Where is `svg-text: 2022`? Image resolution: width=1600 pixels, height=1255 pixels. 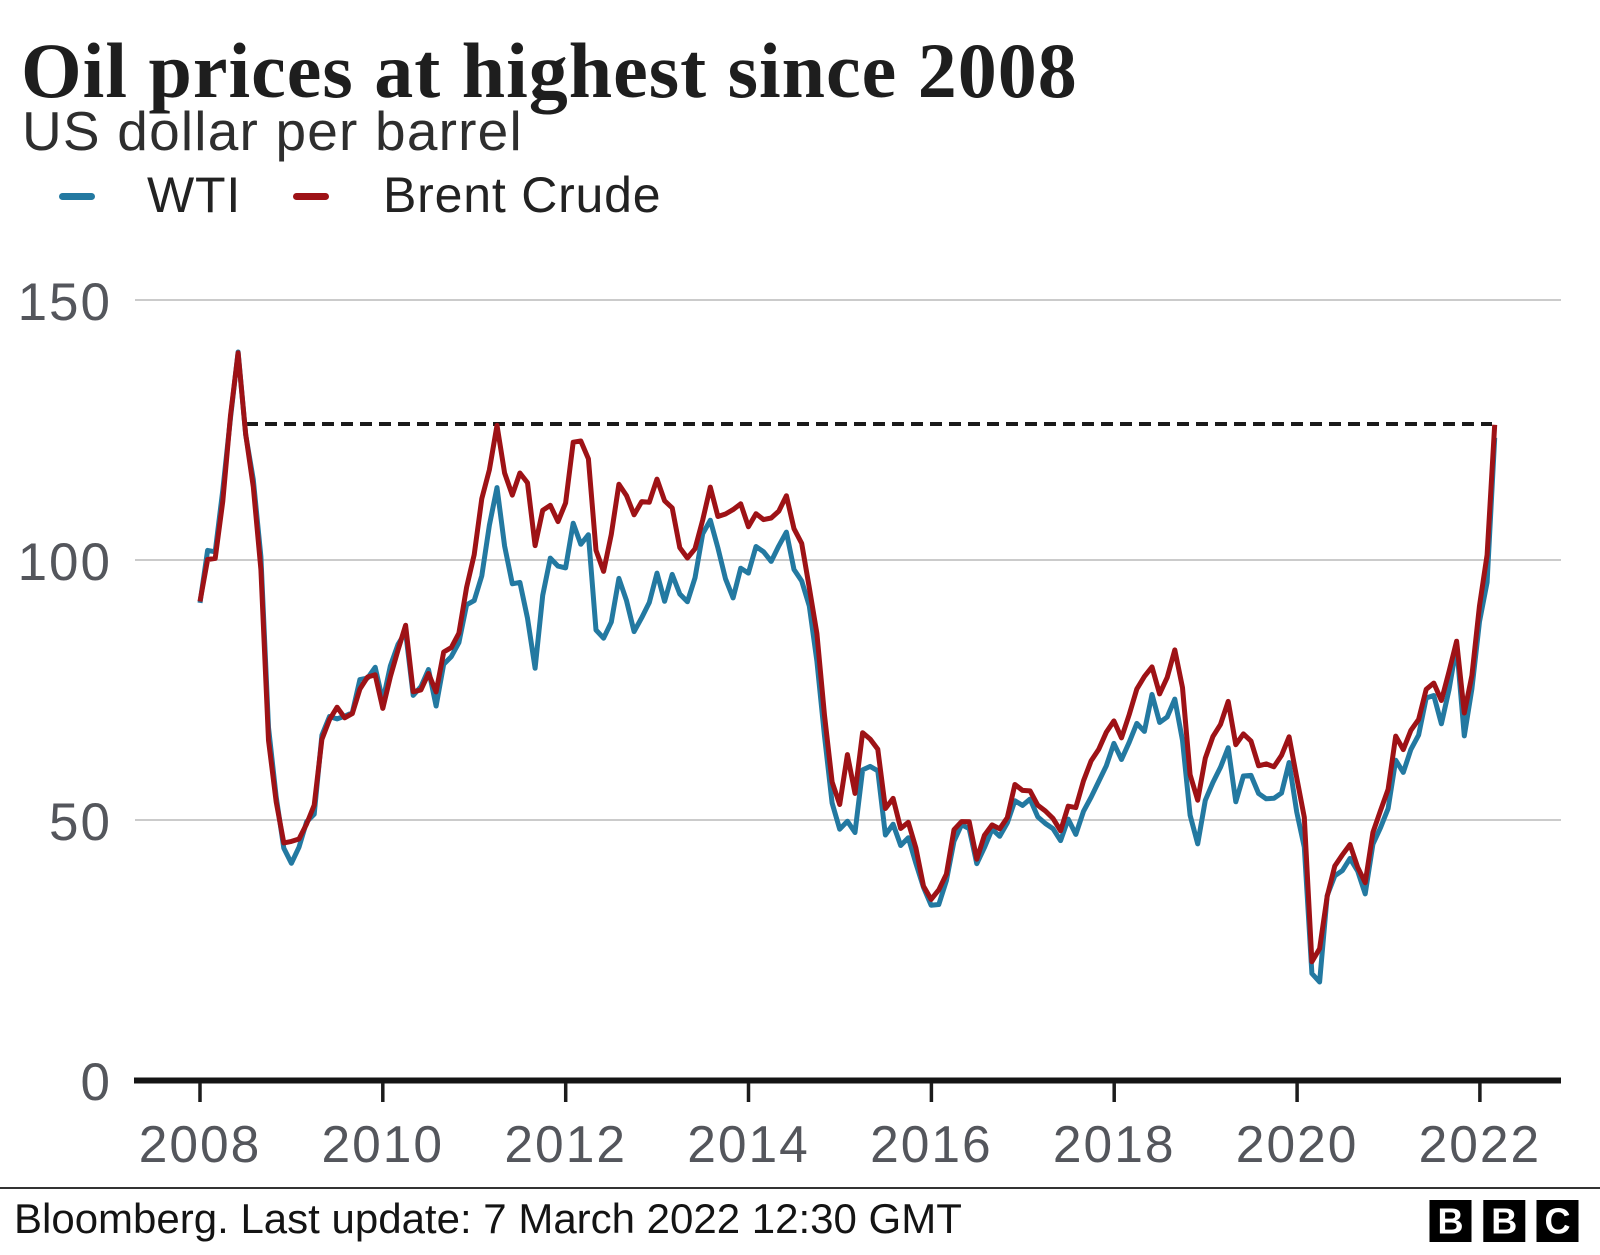 svg-text: 2022 is located at coordinates (1480, 1144).